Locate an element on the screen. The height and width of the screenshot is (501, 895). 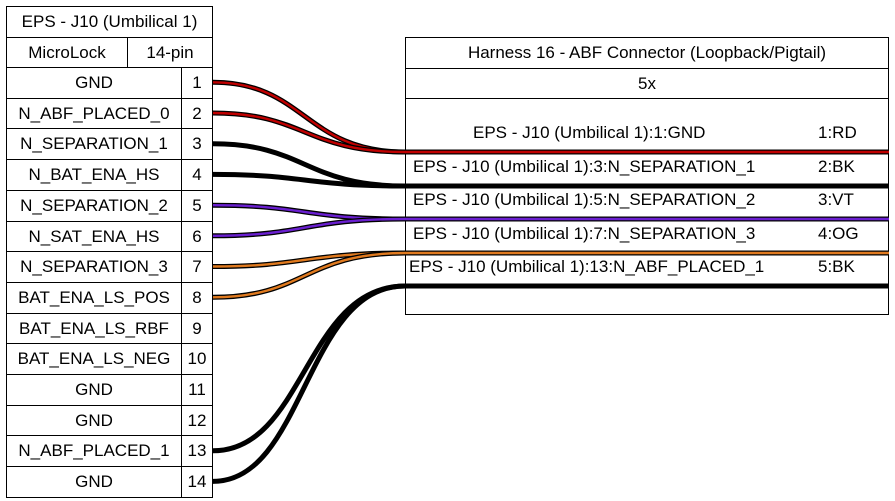
pin-number: 10 is located at coordinates (197, 359).